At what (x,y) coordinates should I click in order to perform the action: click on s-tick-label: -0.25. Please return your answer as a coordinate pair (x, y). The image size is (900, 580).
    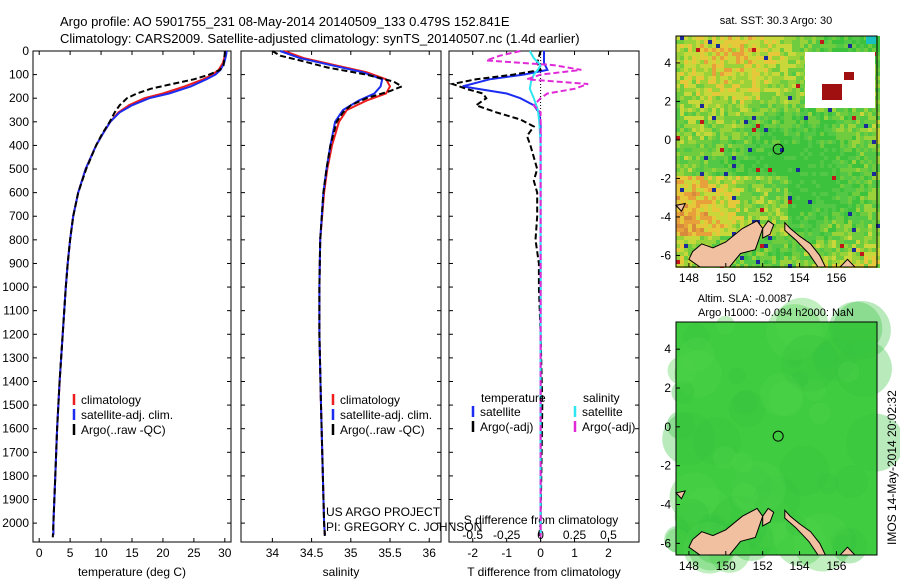
    Looking at the image, I should click on (507, 535).